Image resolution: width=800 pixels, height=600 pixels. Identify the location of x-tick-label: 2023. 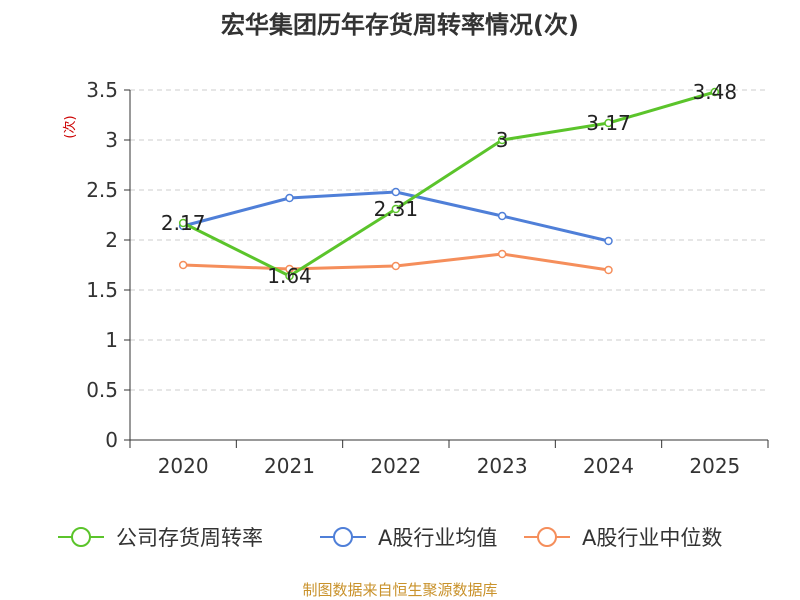
(502, 466).